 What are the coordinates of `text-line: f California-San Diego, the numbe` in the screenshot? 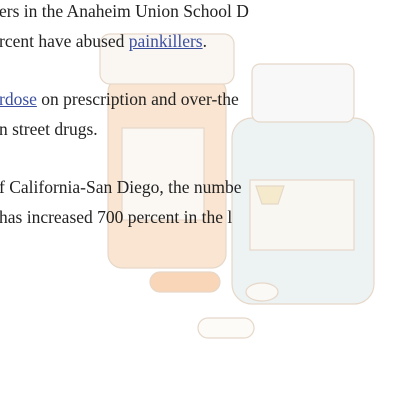 It's located at (201, 187).